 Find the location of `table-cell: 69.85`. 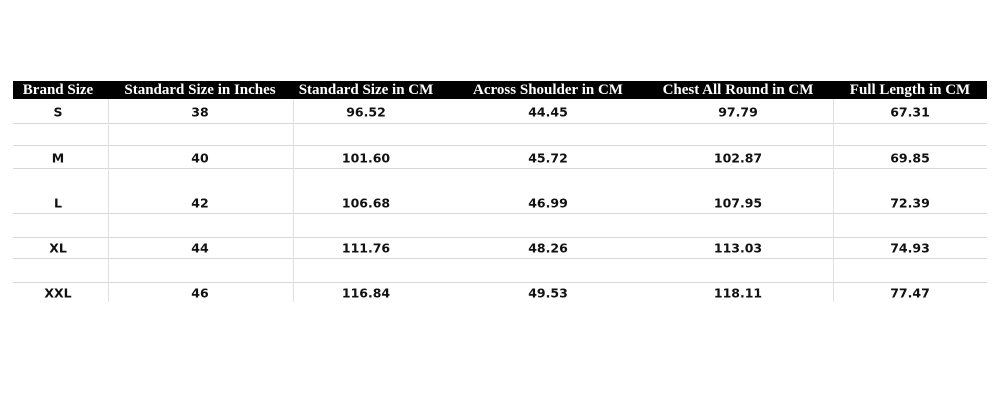

table-cell: 69.85 is located at coordinates (910, 158).